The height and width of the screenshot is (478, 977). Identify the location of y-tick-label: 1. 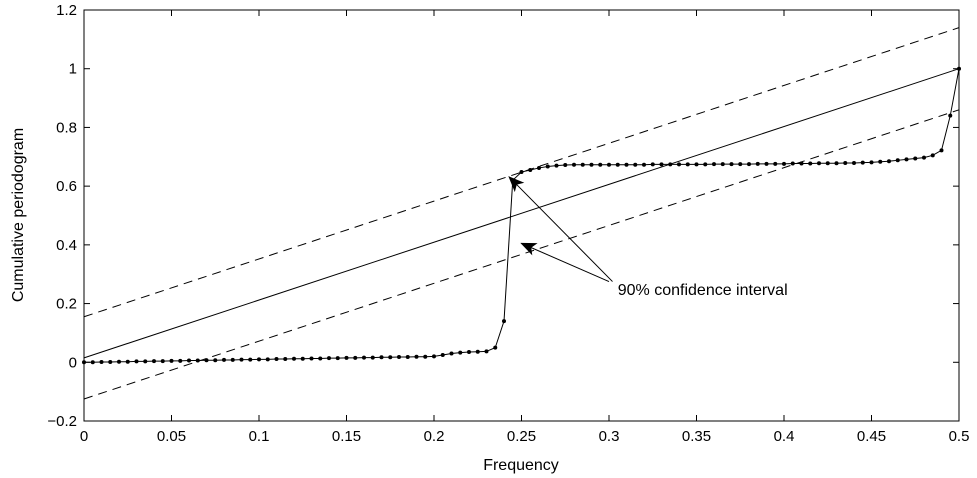
(73, 69).